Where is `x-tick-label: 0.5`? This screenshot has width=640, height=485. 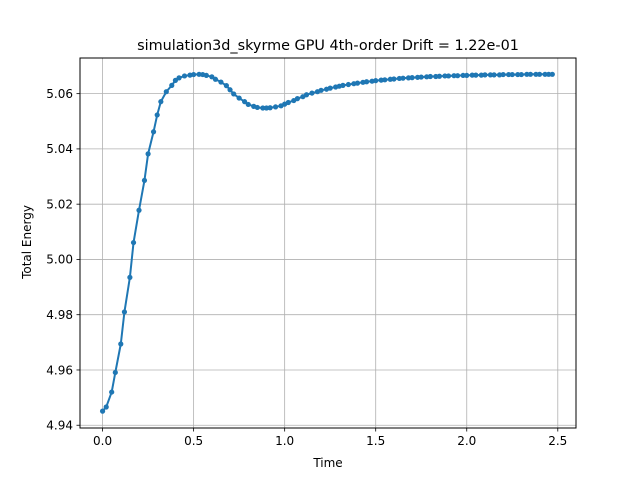
x-tick-label: 0.5 is located at coordinates (193, 441).